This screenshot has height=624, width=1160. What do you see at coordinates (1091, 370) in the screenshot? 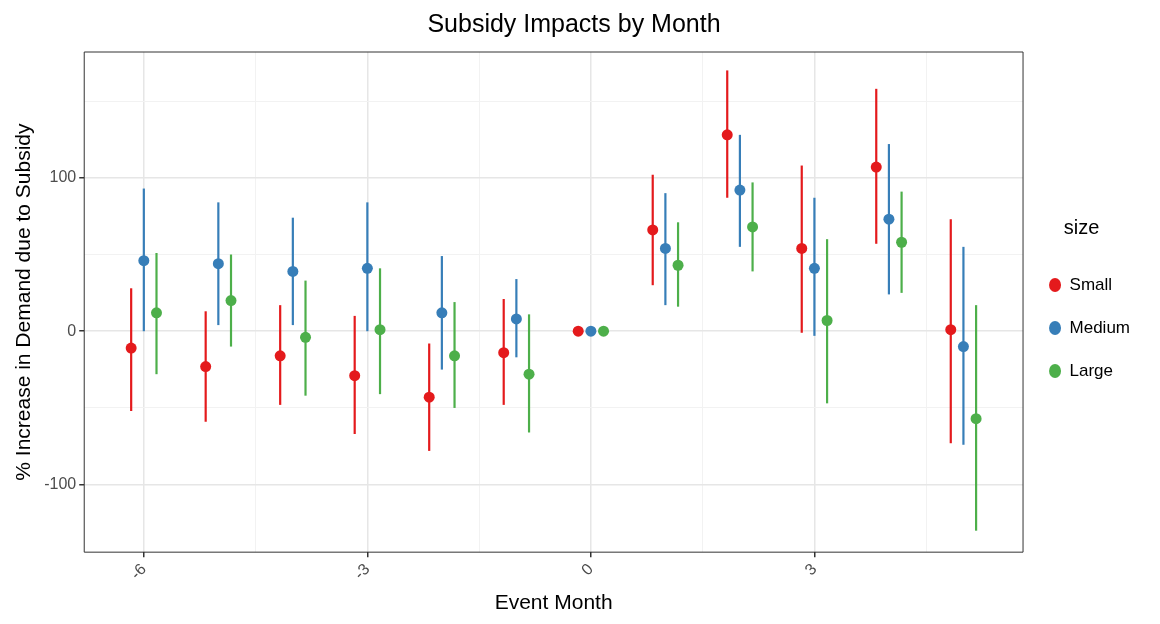
I see `legend-label: Large` at bounding box center [1091, 370].